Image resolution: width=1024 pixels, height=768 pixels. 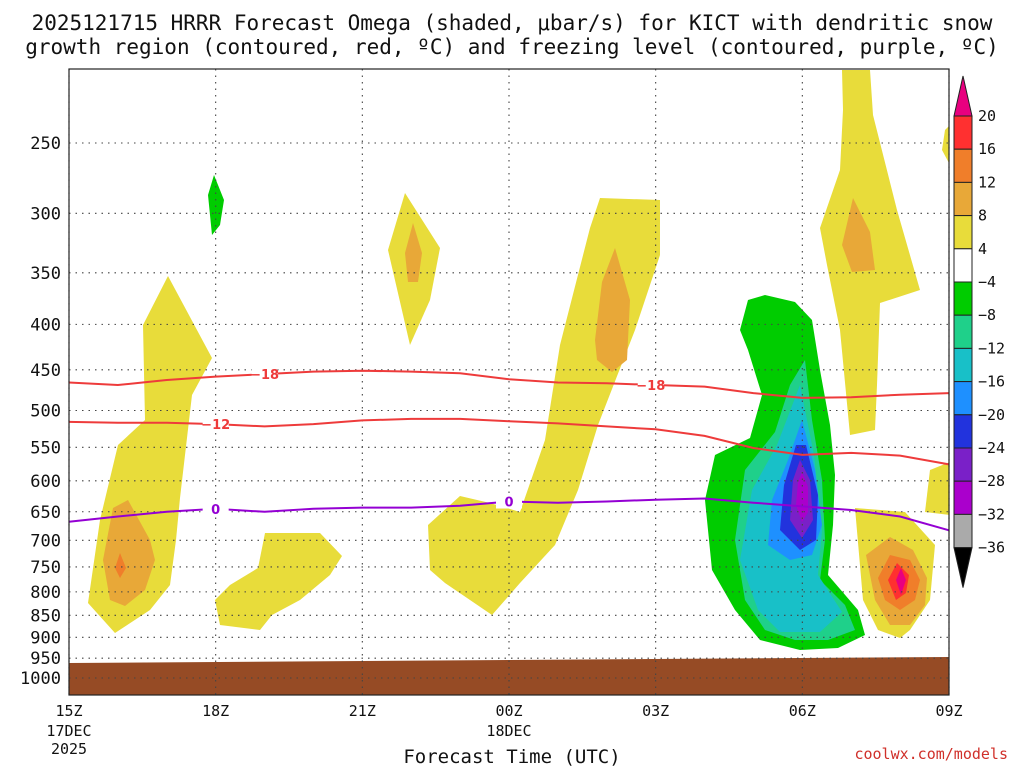 What do you see at coordinates (45, 616) in the screenshot?
I see `y-tick-label: 850` at bounding box center [45, 616].